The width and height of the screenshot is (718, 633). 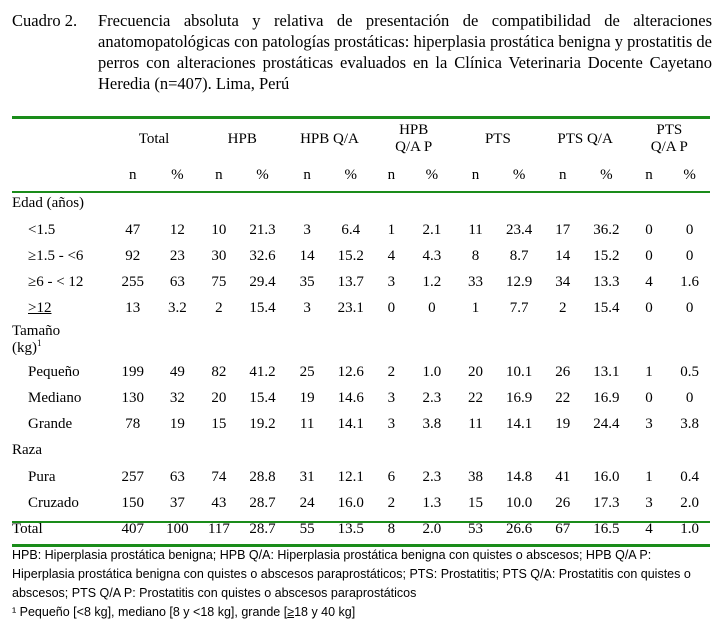 I want to click on stub-header, so click(x=60, y=139).